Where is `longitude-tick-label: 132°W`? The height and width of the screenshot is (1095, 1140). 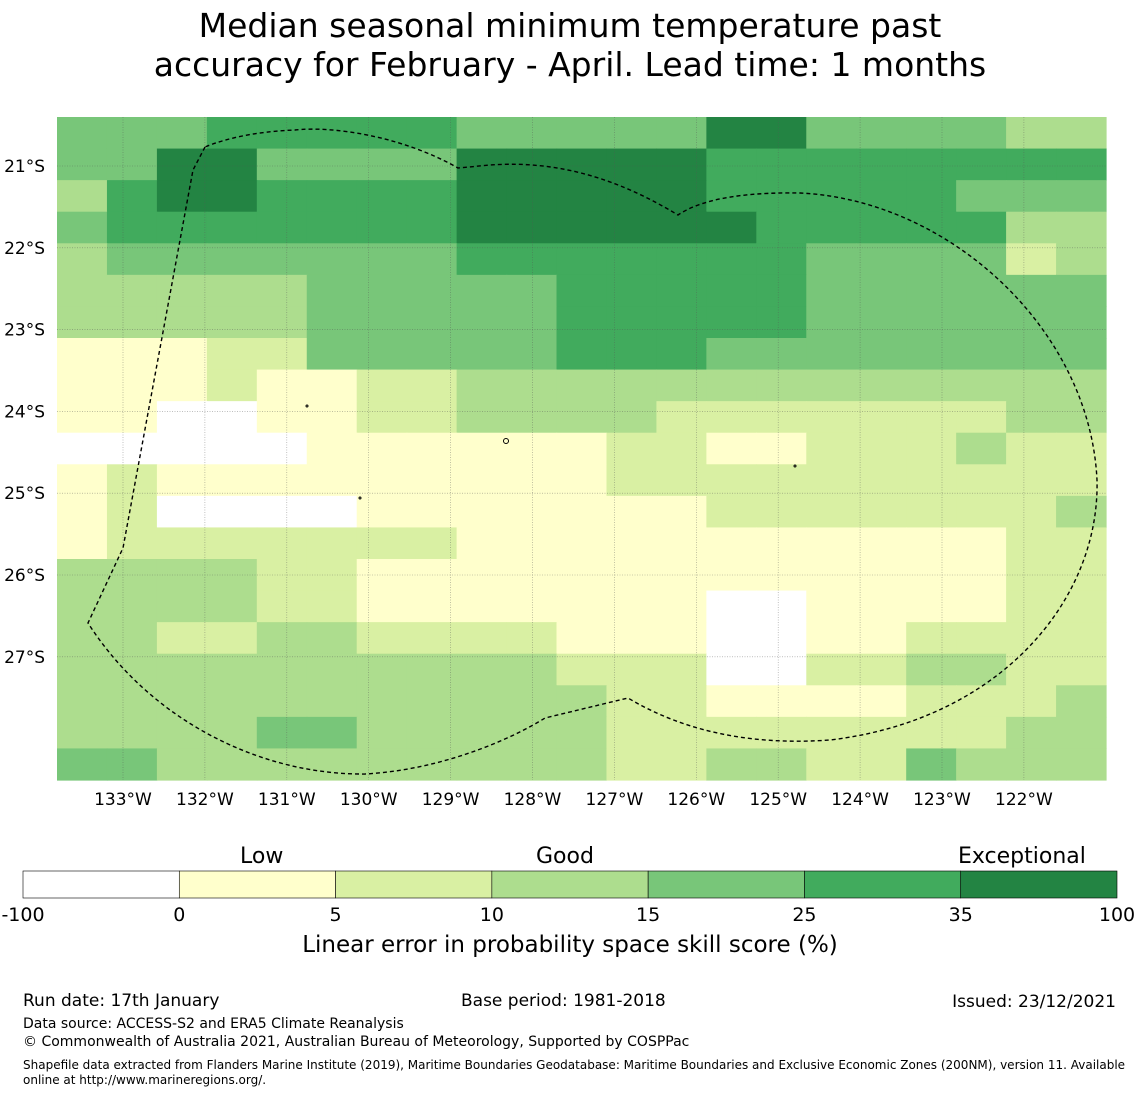
longitude-tick-label: 132°W is located at coordinates (205, 800).